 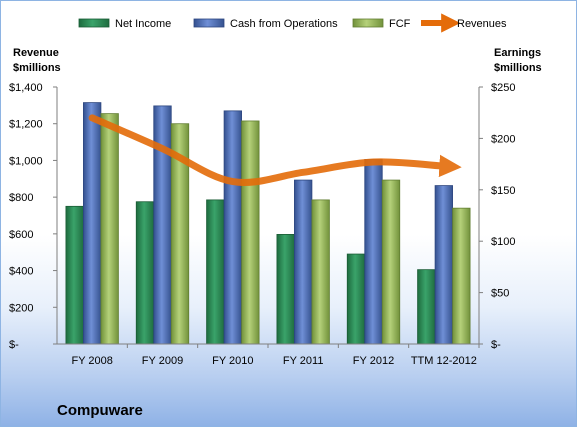 I want to click on chart-title: Compuware, so click(x=100, y=410).